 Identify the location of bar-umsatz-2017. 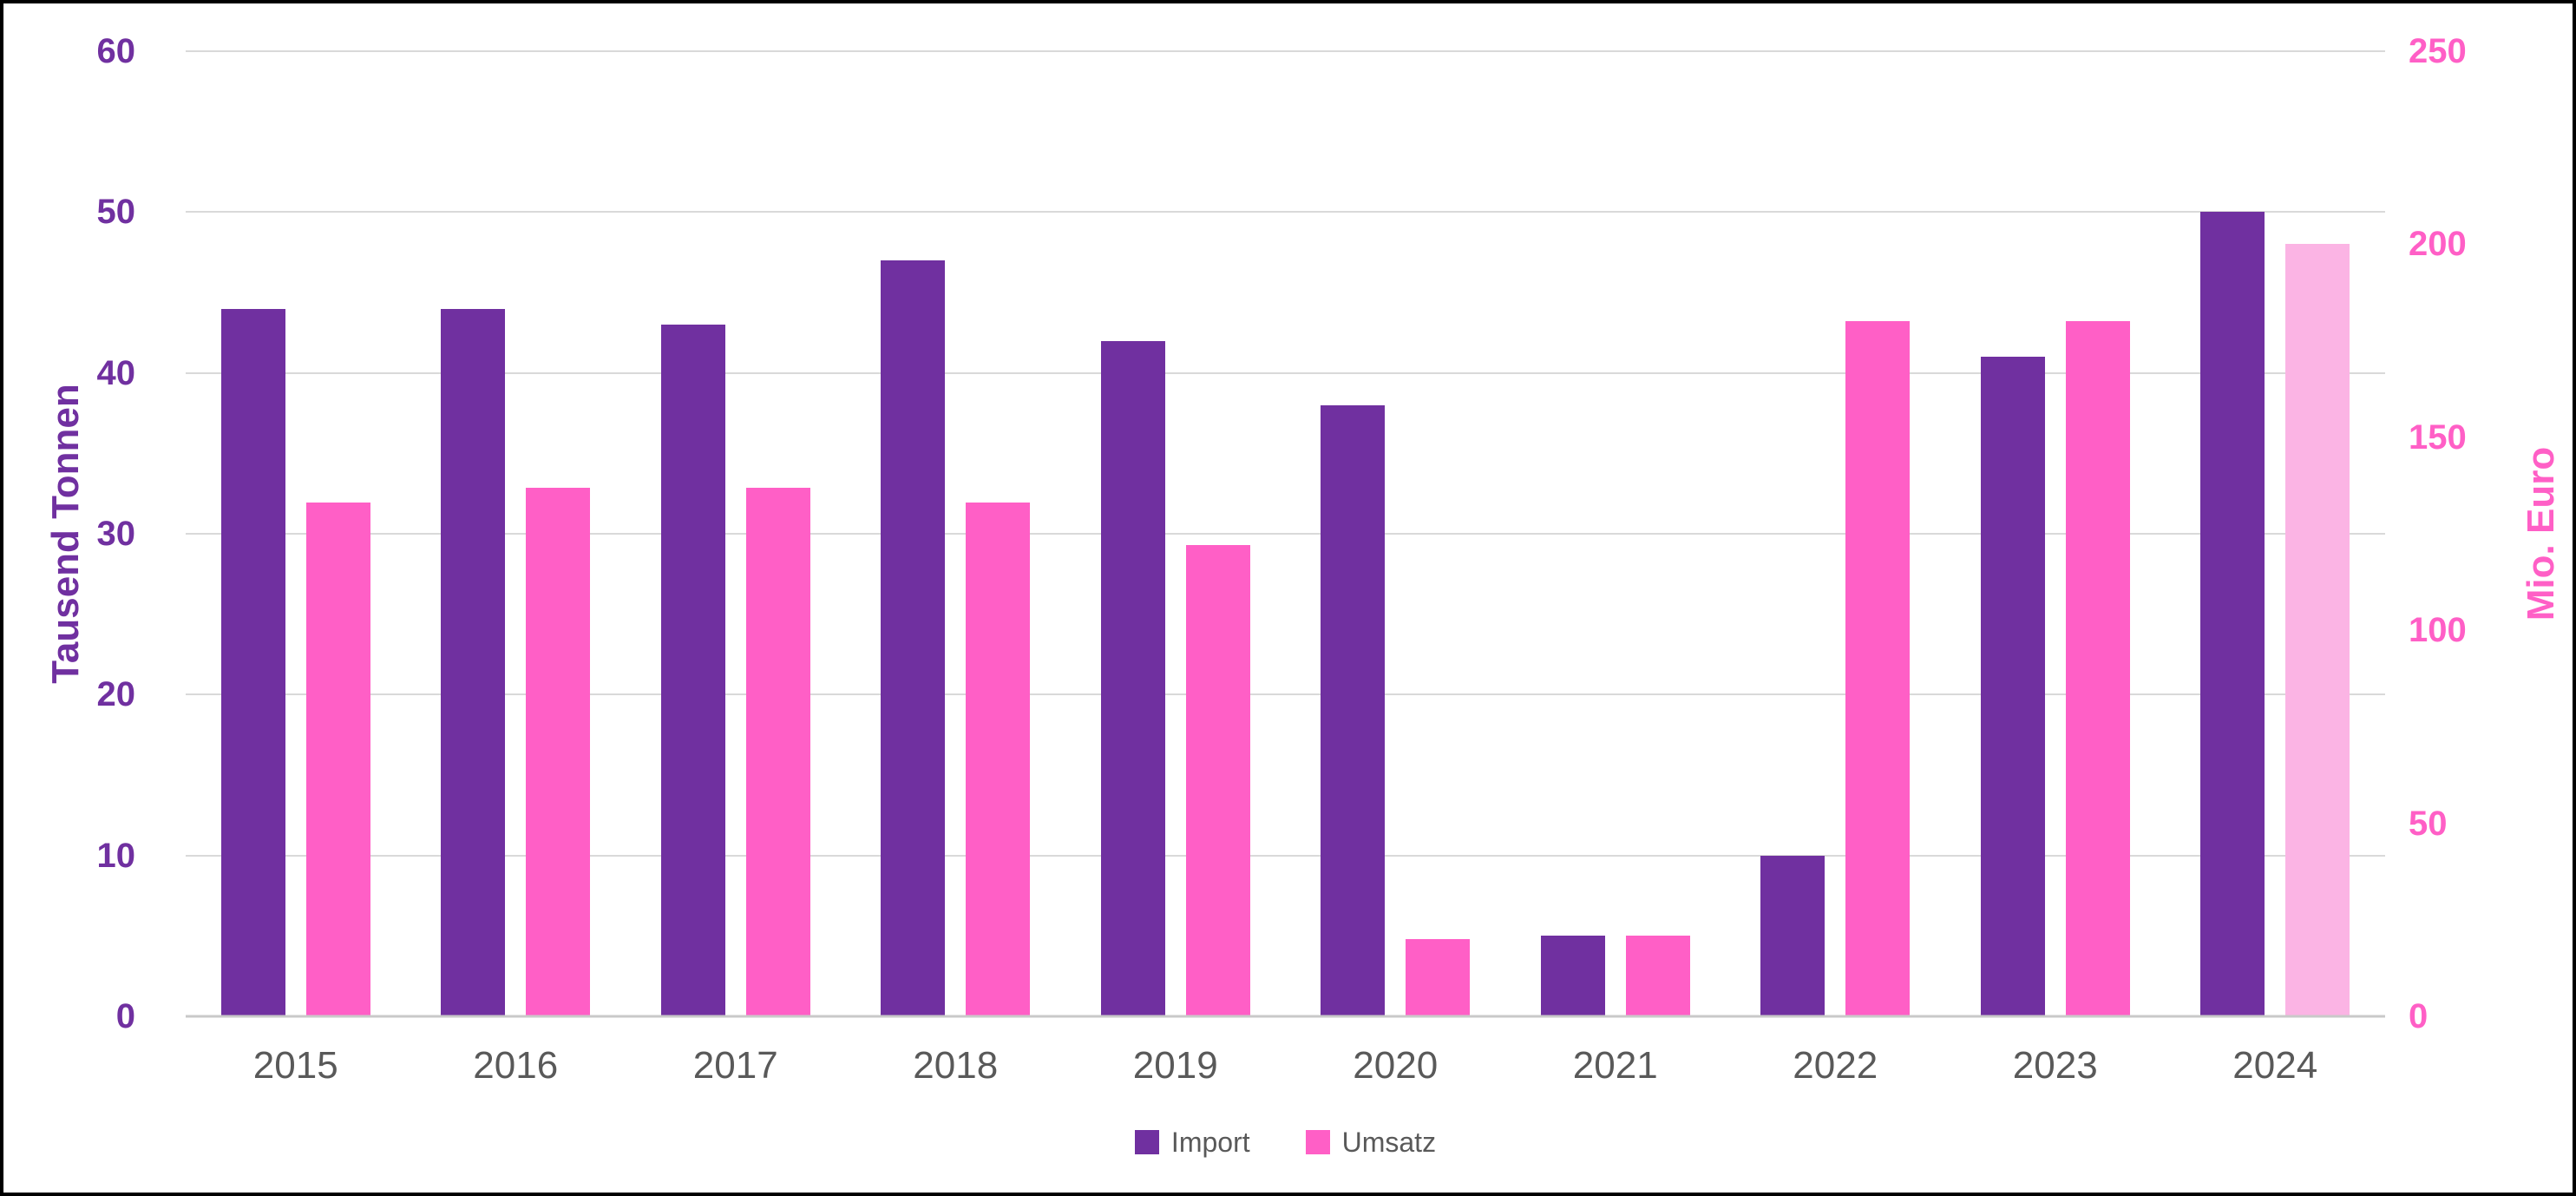
(777, 751).